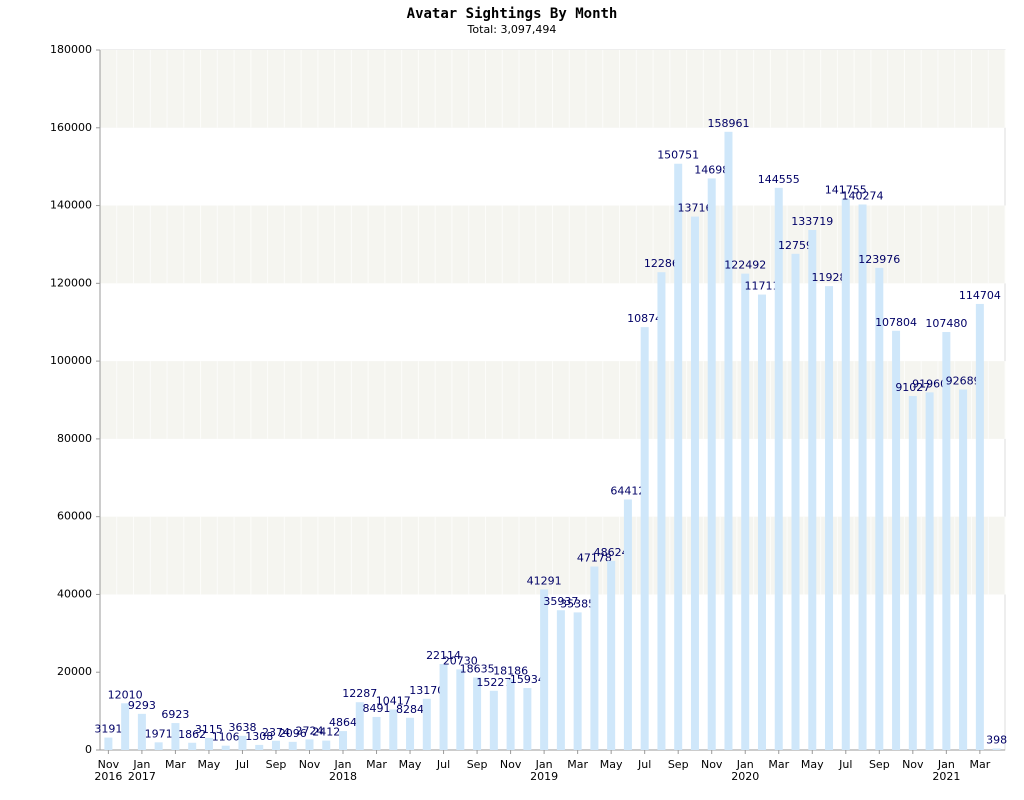  What do you see at coordinates (293, 733) in the screenshot?
I see `data-label: 2096` at bounding box center [293, 733].